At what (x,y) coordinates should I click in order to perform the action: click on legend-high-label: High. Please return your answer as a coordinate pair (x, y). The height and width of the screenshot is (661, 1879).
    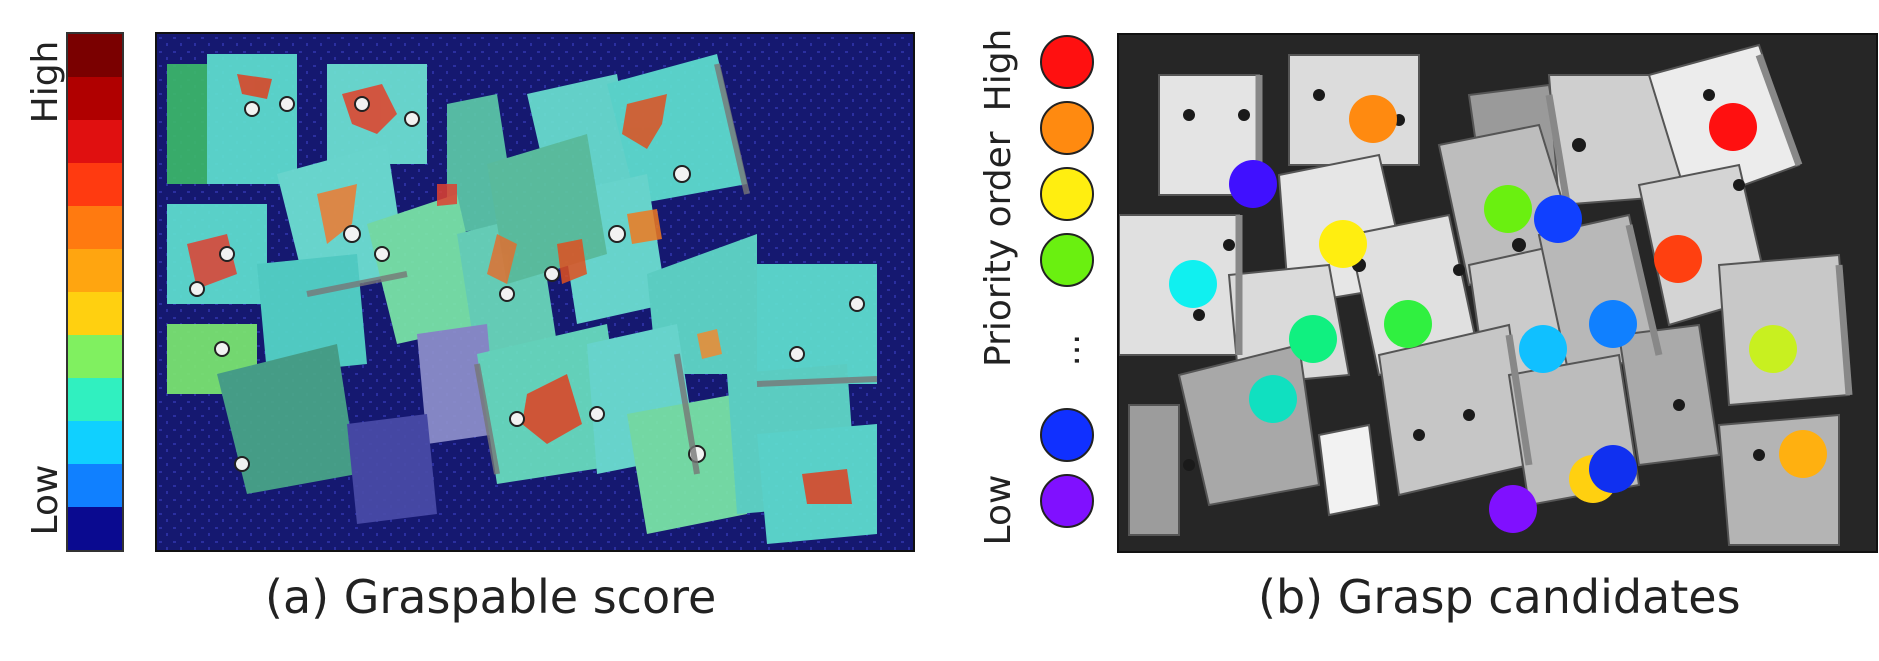
    Looking at the image, I should click on (998, 70).